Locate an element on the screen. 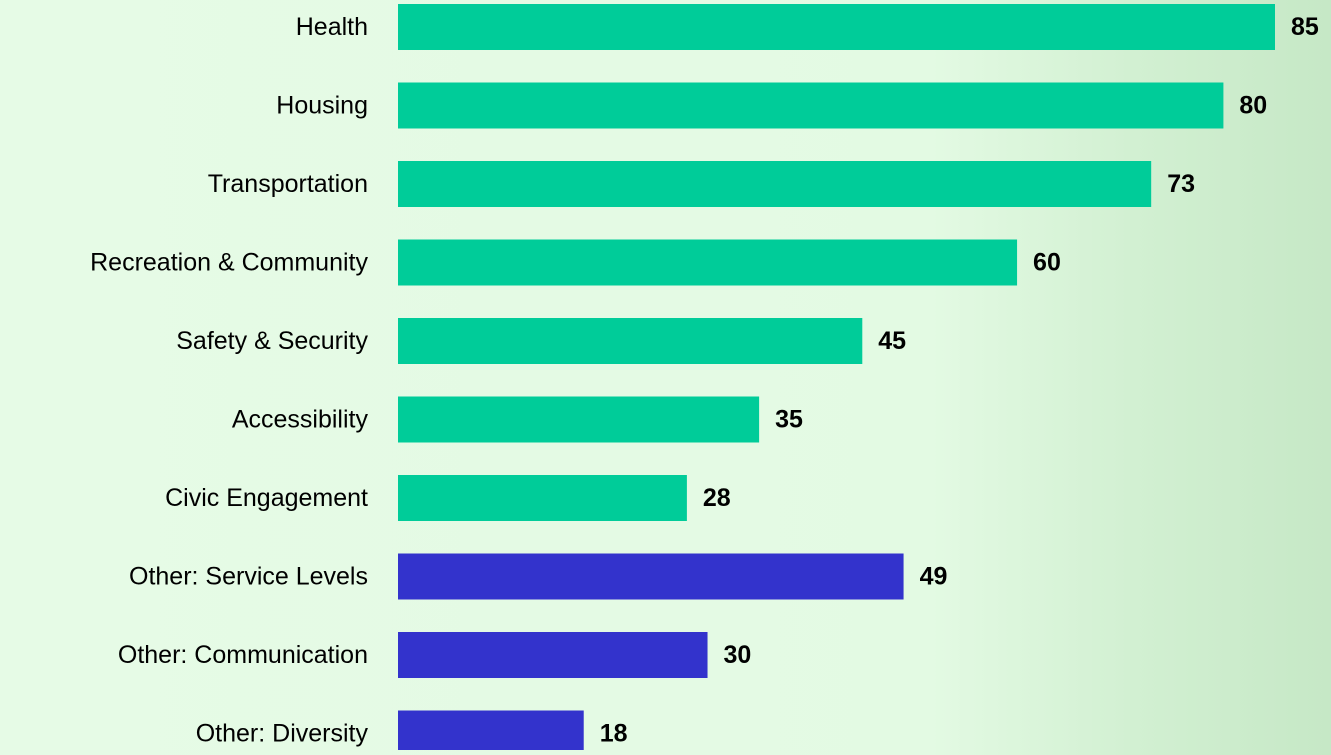  category-label-other-communication: Other: Communication is located at coordinates (243, 655).